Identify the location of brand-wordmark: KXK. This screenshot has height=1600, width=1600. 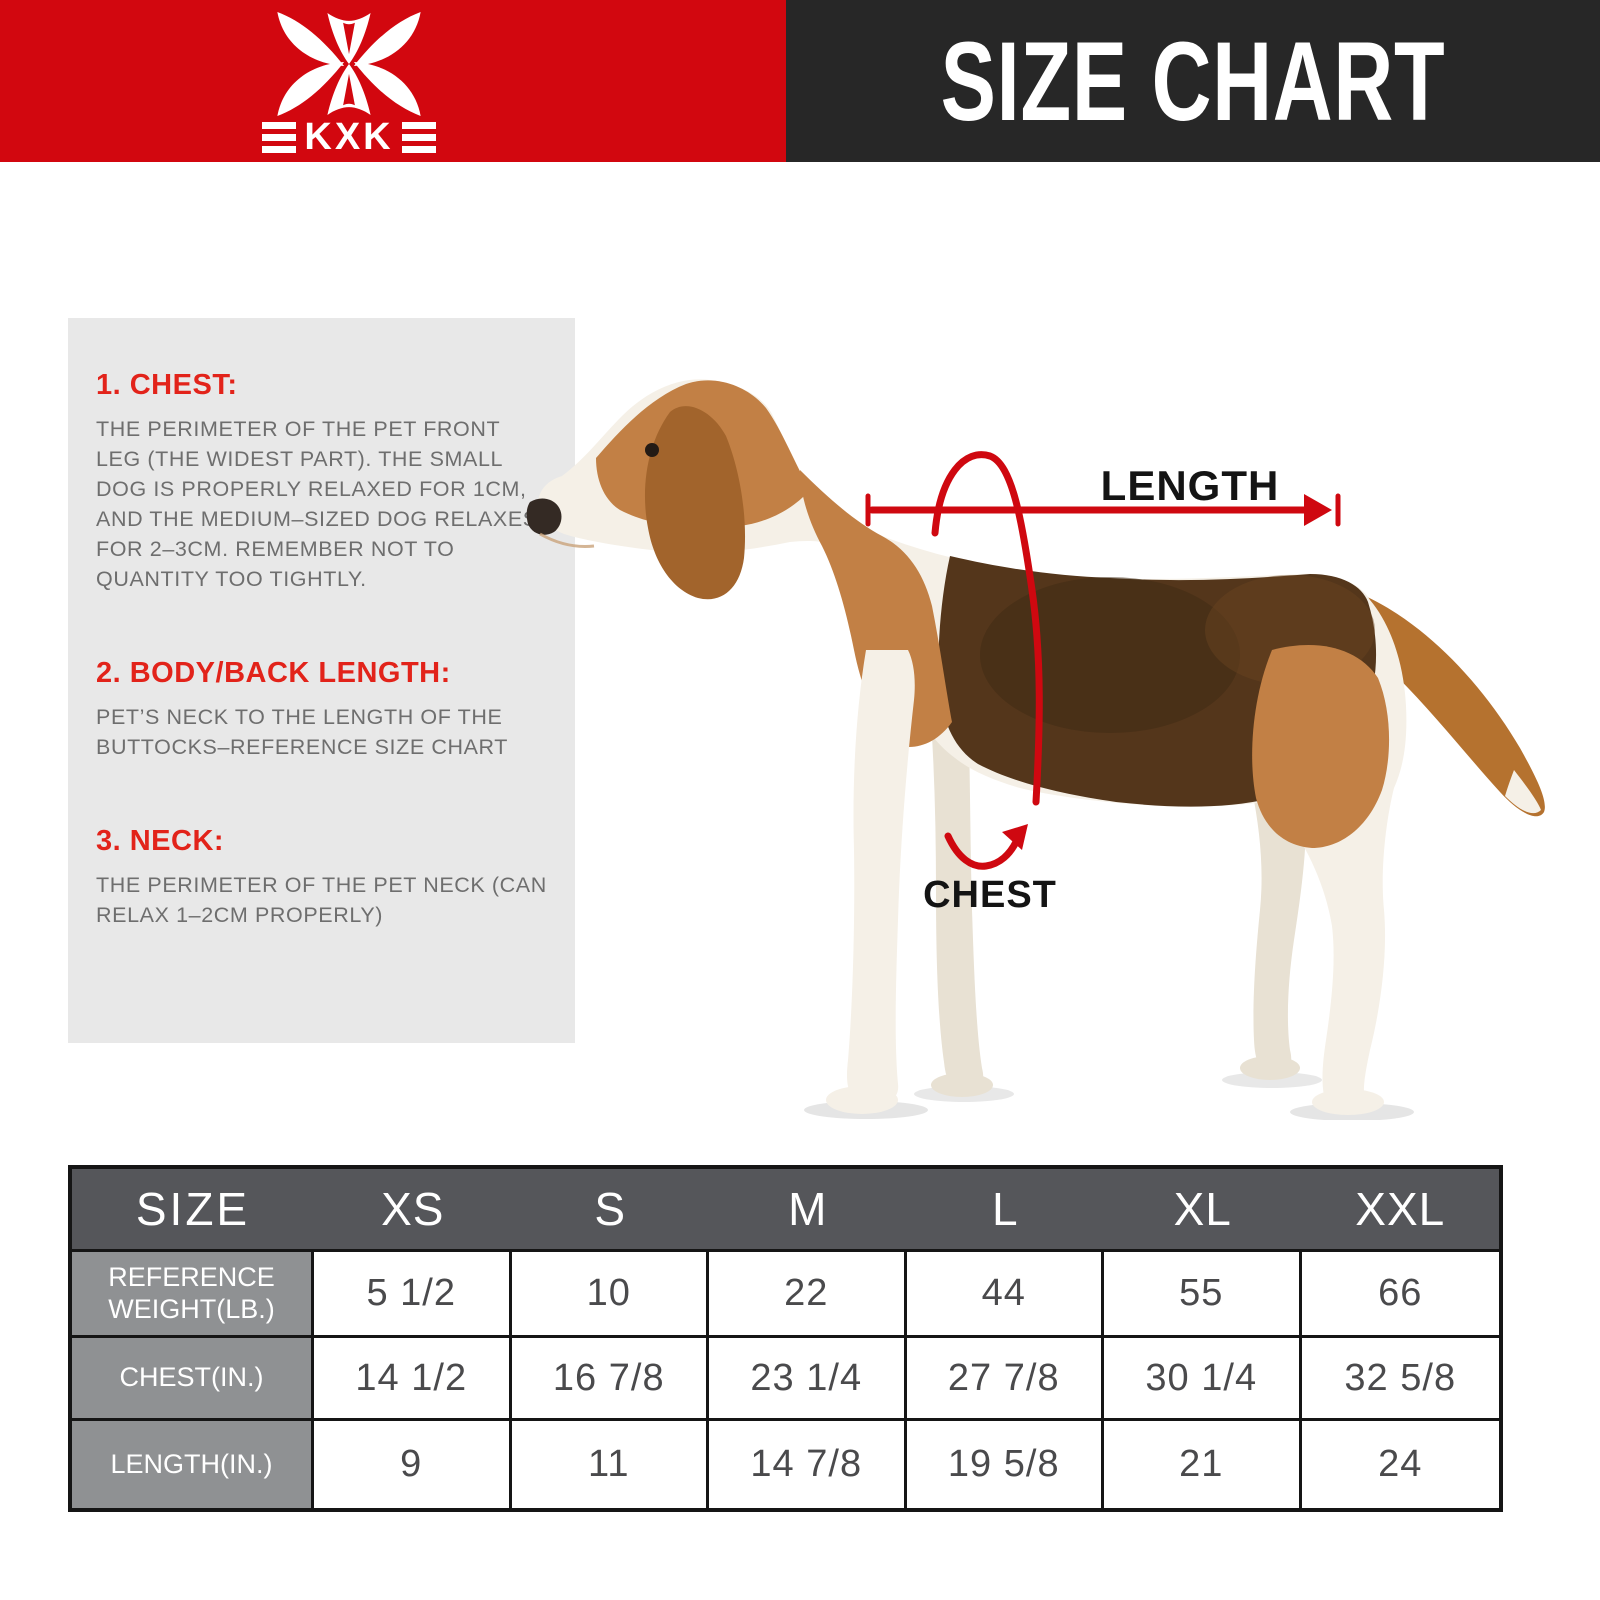
(349, 137).